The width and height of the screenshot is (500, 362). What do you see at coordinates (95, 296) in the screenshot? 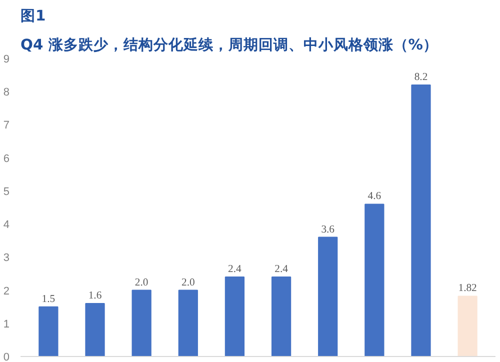
I see `data-label: 1.6` at bounding box center [95, 296].